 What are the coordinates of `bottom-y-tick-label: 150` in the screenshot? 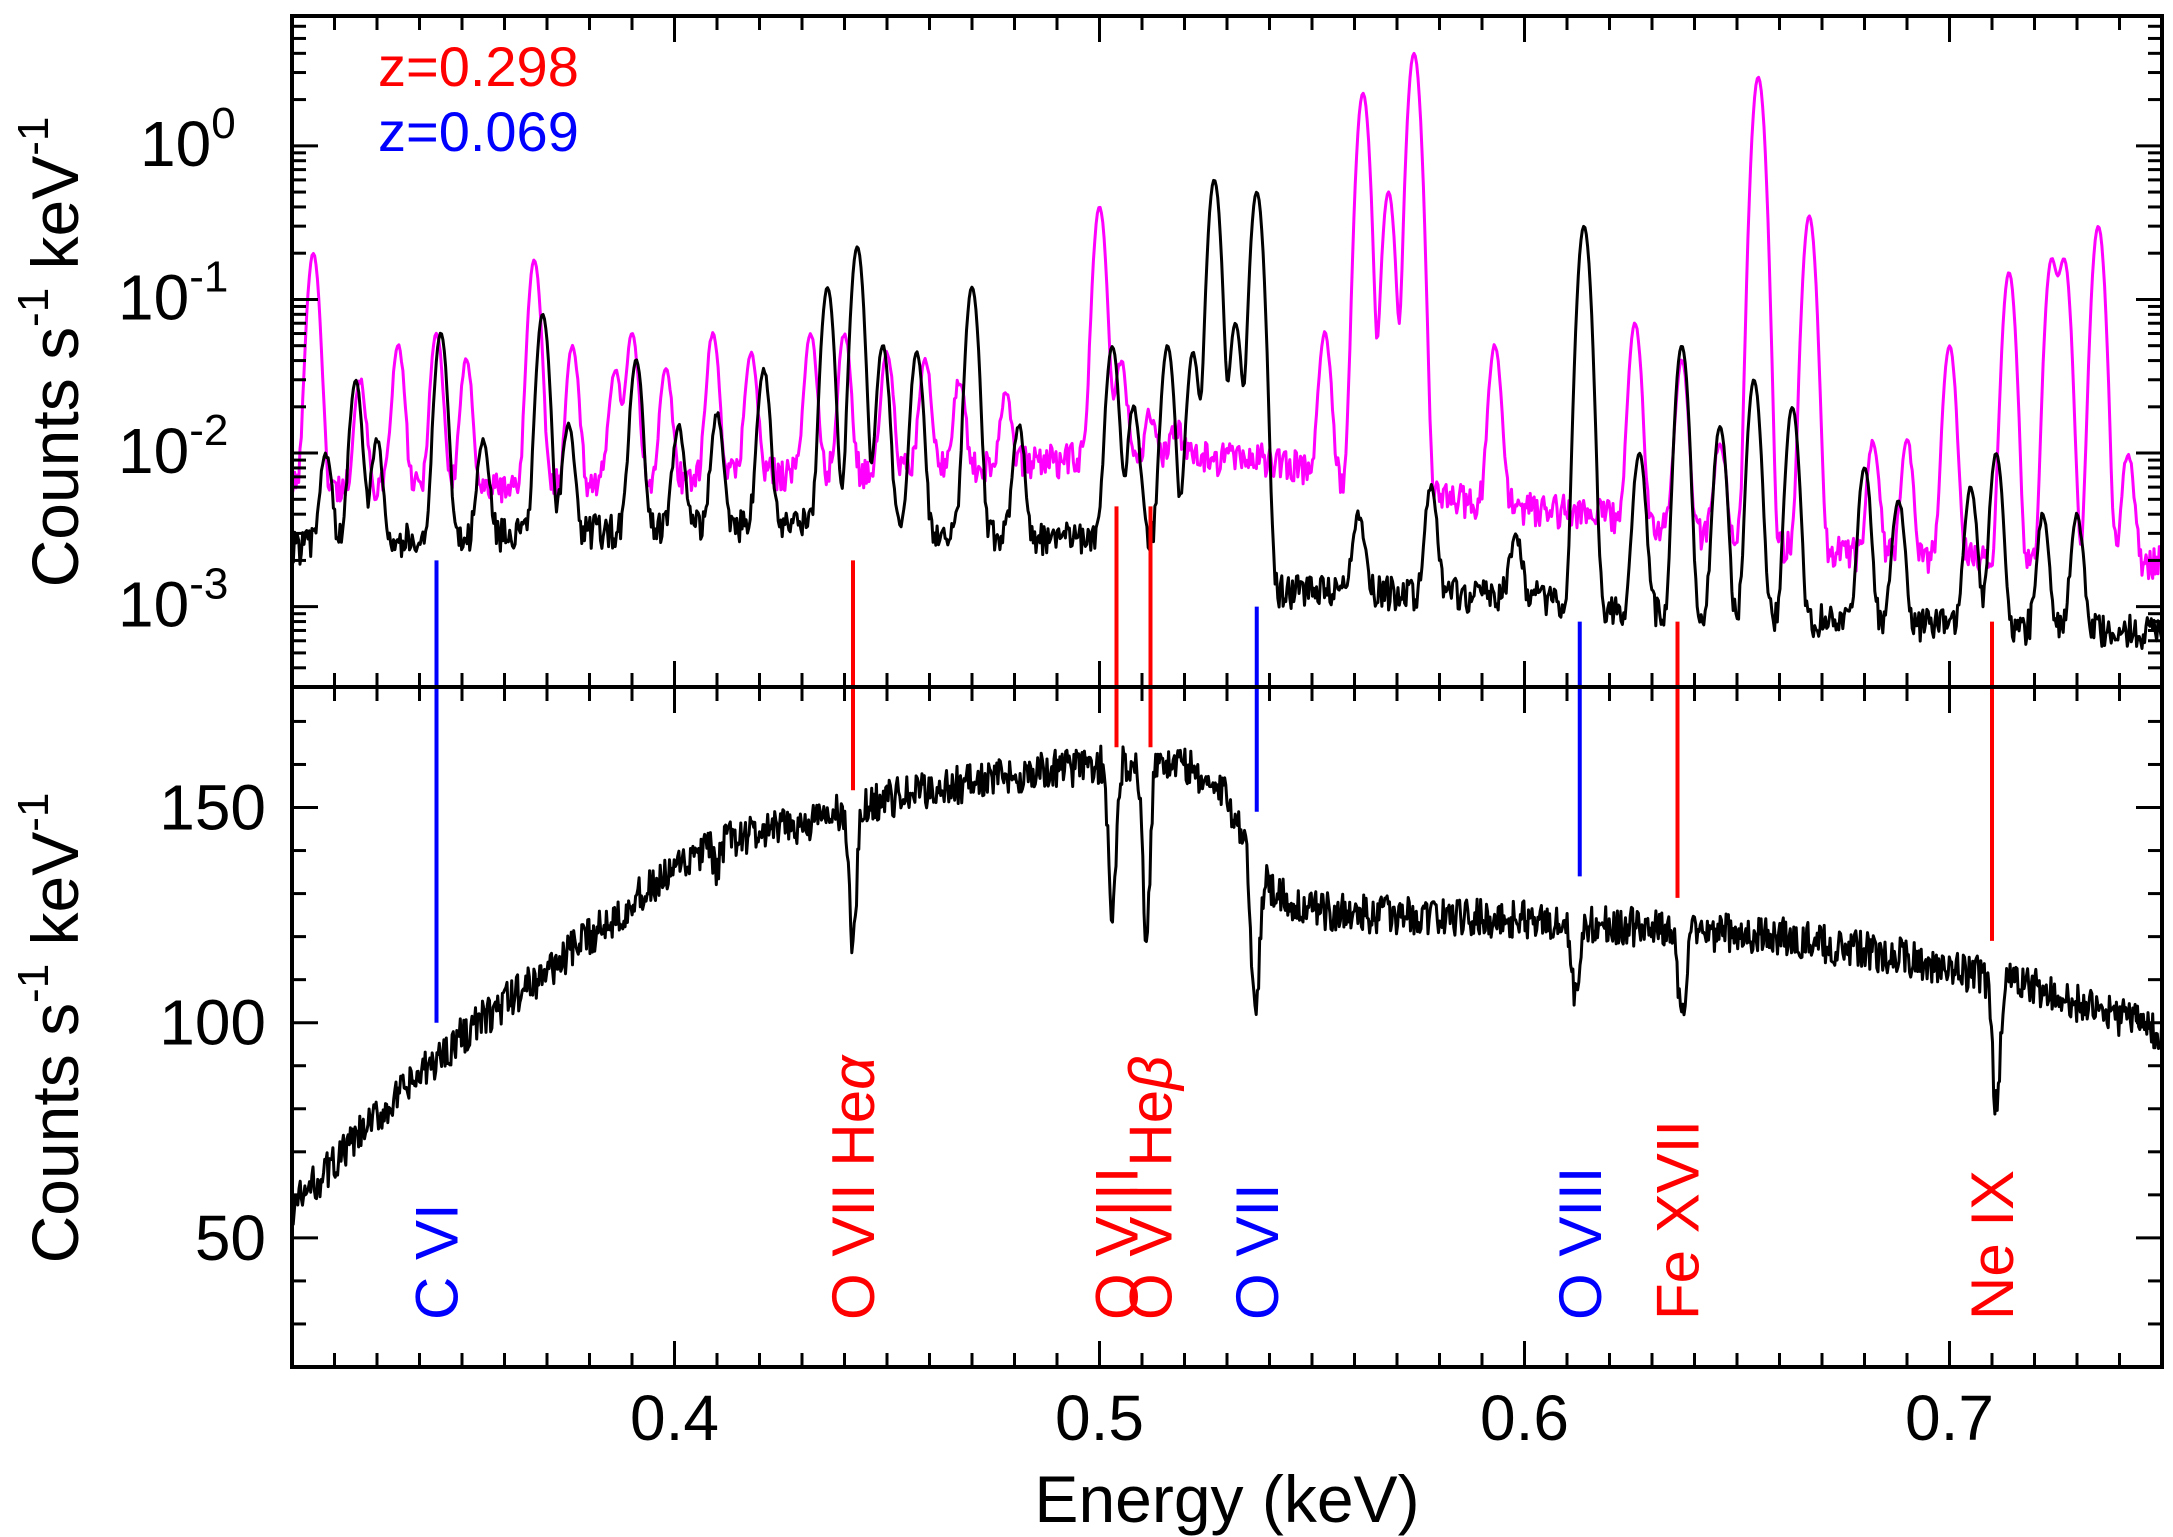 It's located at (212, 808).